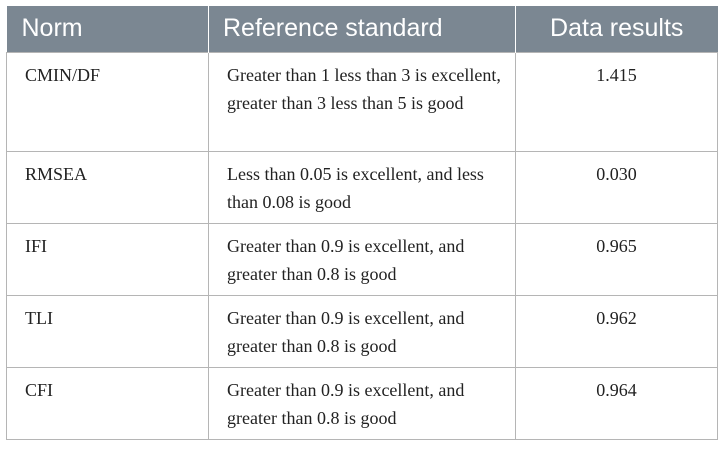 This screenshot has width=723, height=449. Describe the element at coordinates (616, 403) in the screenshot. I see `result-cell: 0.964` at that location.